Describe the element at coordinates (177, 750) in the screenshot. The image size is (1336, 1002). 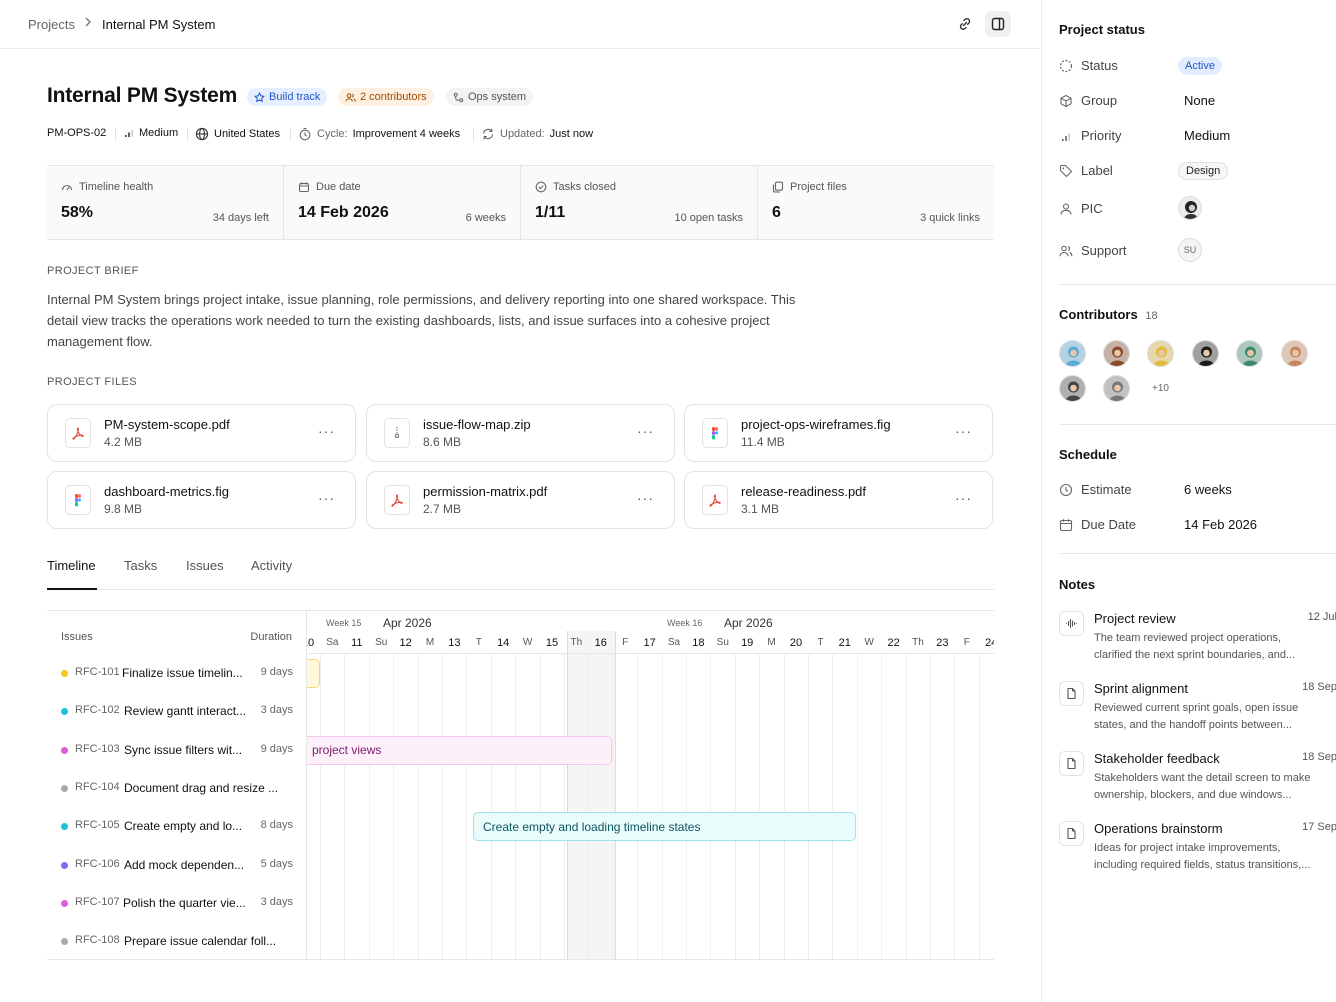
I see `issue-row: RFC-103 Sync issue filters wit... 9 days` at that location.